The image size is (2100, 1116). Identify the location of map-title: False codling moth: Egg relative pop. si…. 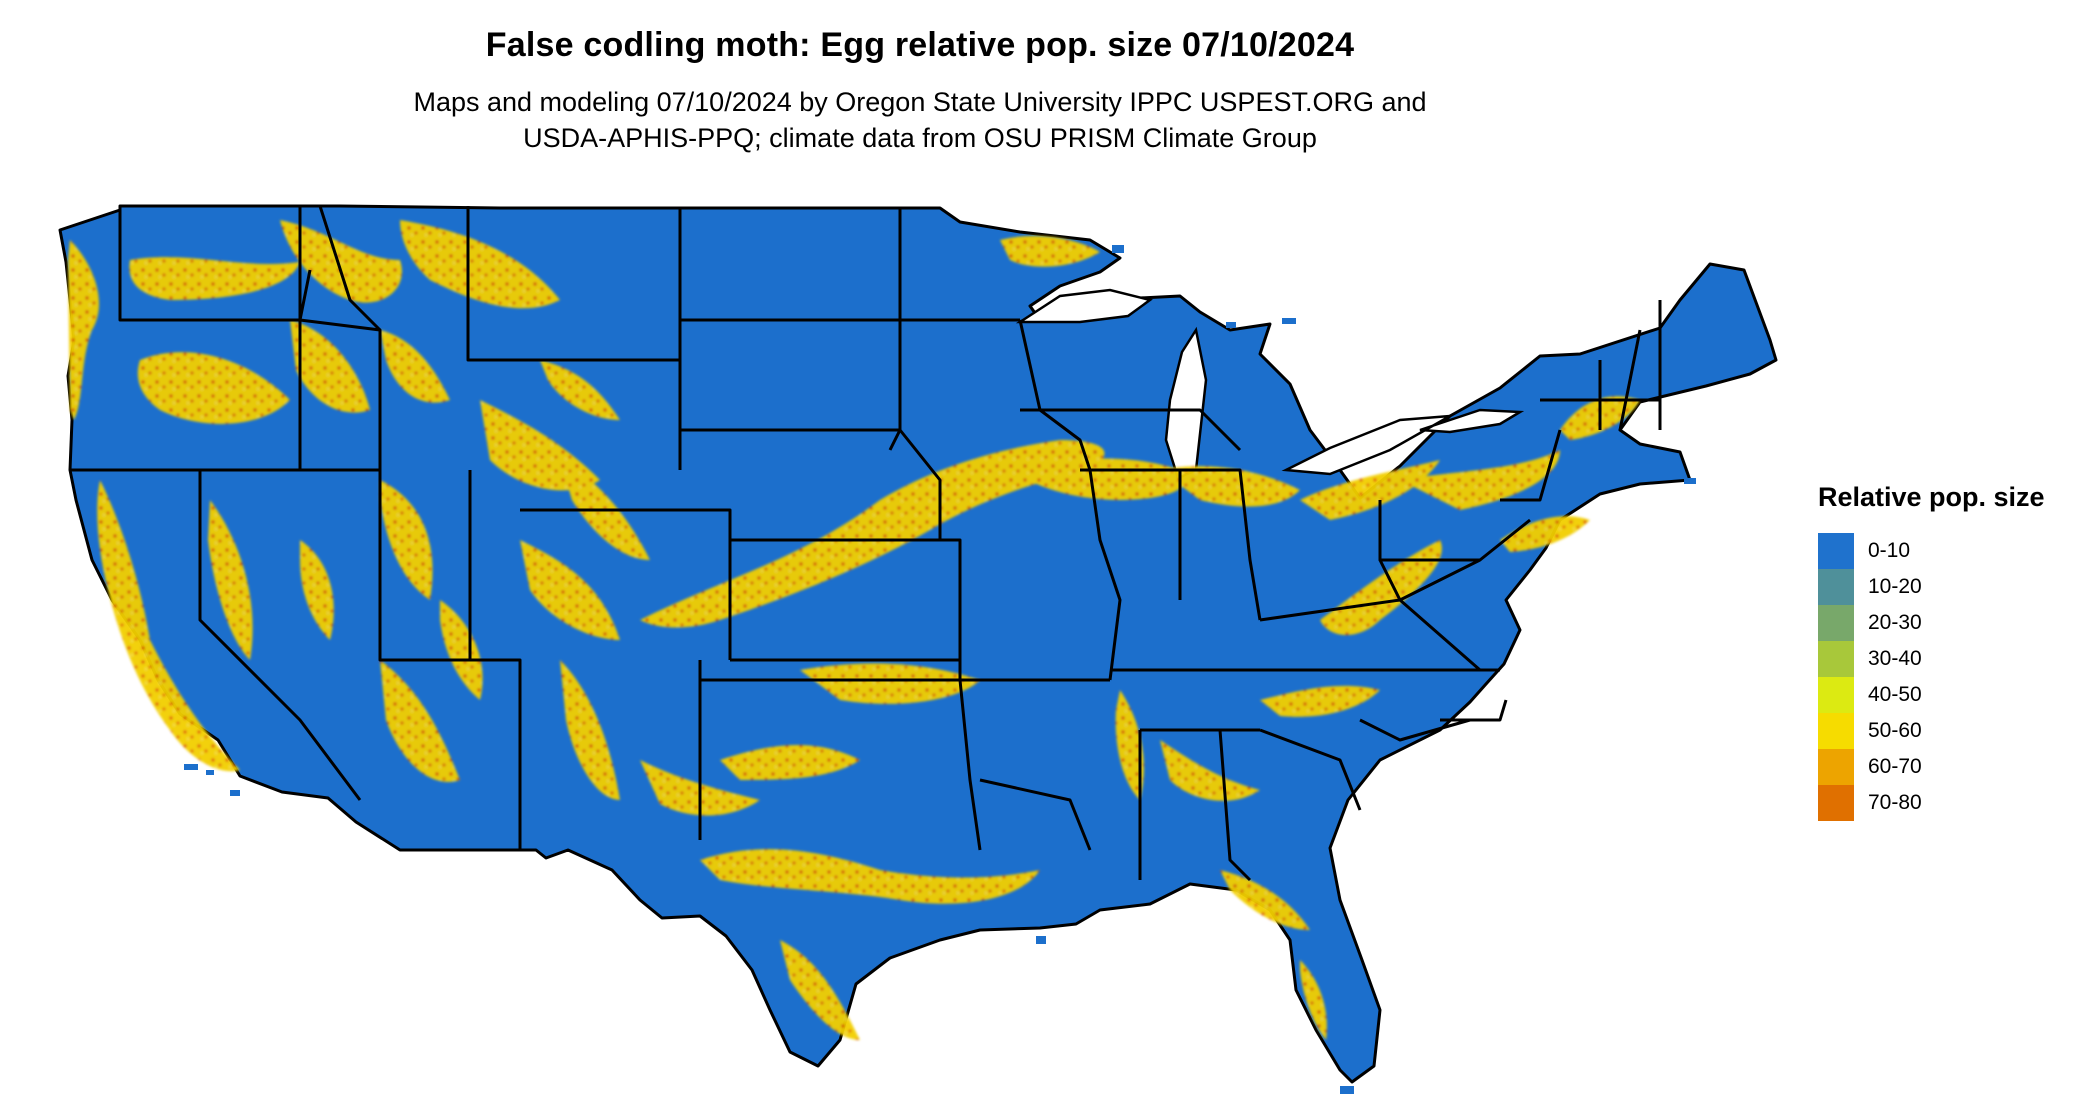
(920, 45).